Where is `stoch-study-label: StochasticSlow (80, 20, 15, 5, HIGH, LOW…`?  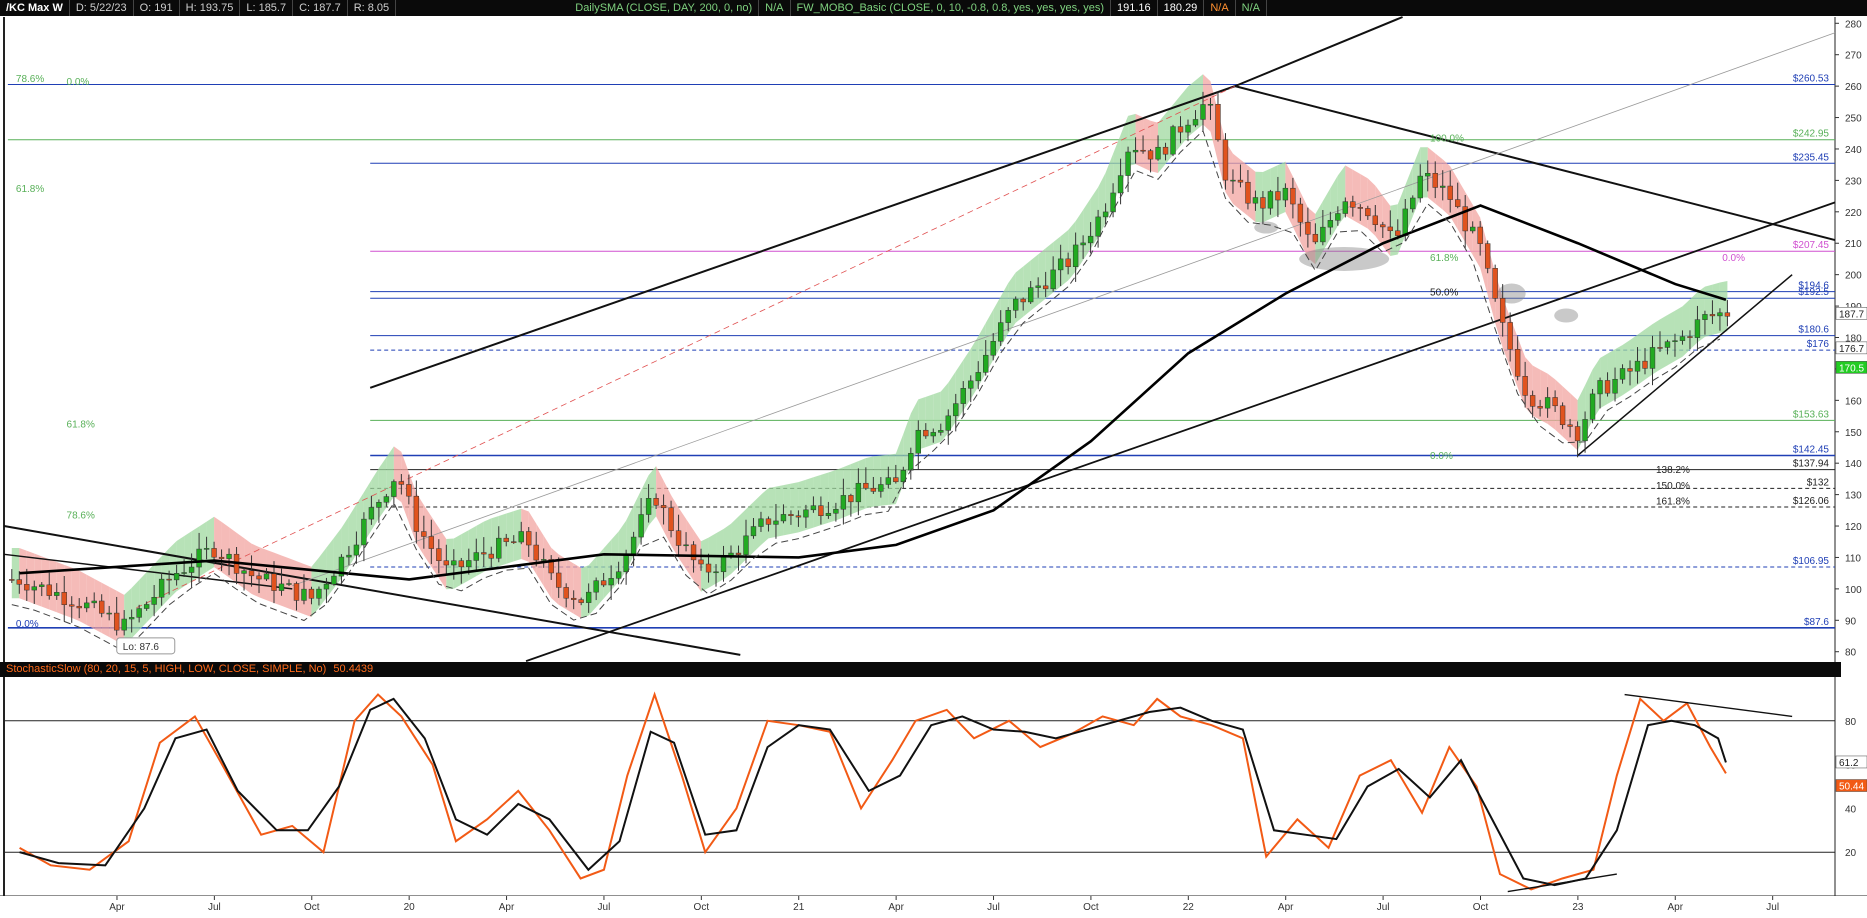 stoch-study-label: StochasticSlow (80, 20, 15, 5, HIGH, LOW… is located at coordinates (166, 669).